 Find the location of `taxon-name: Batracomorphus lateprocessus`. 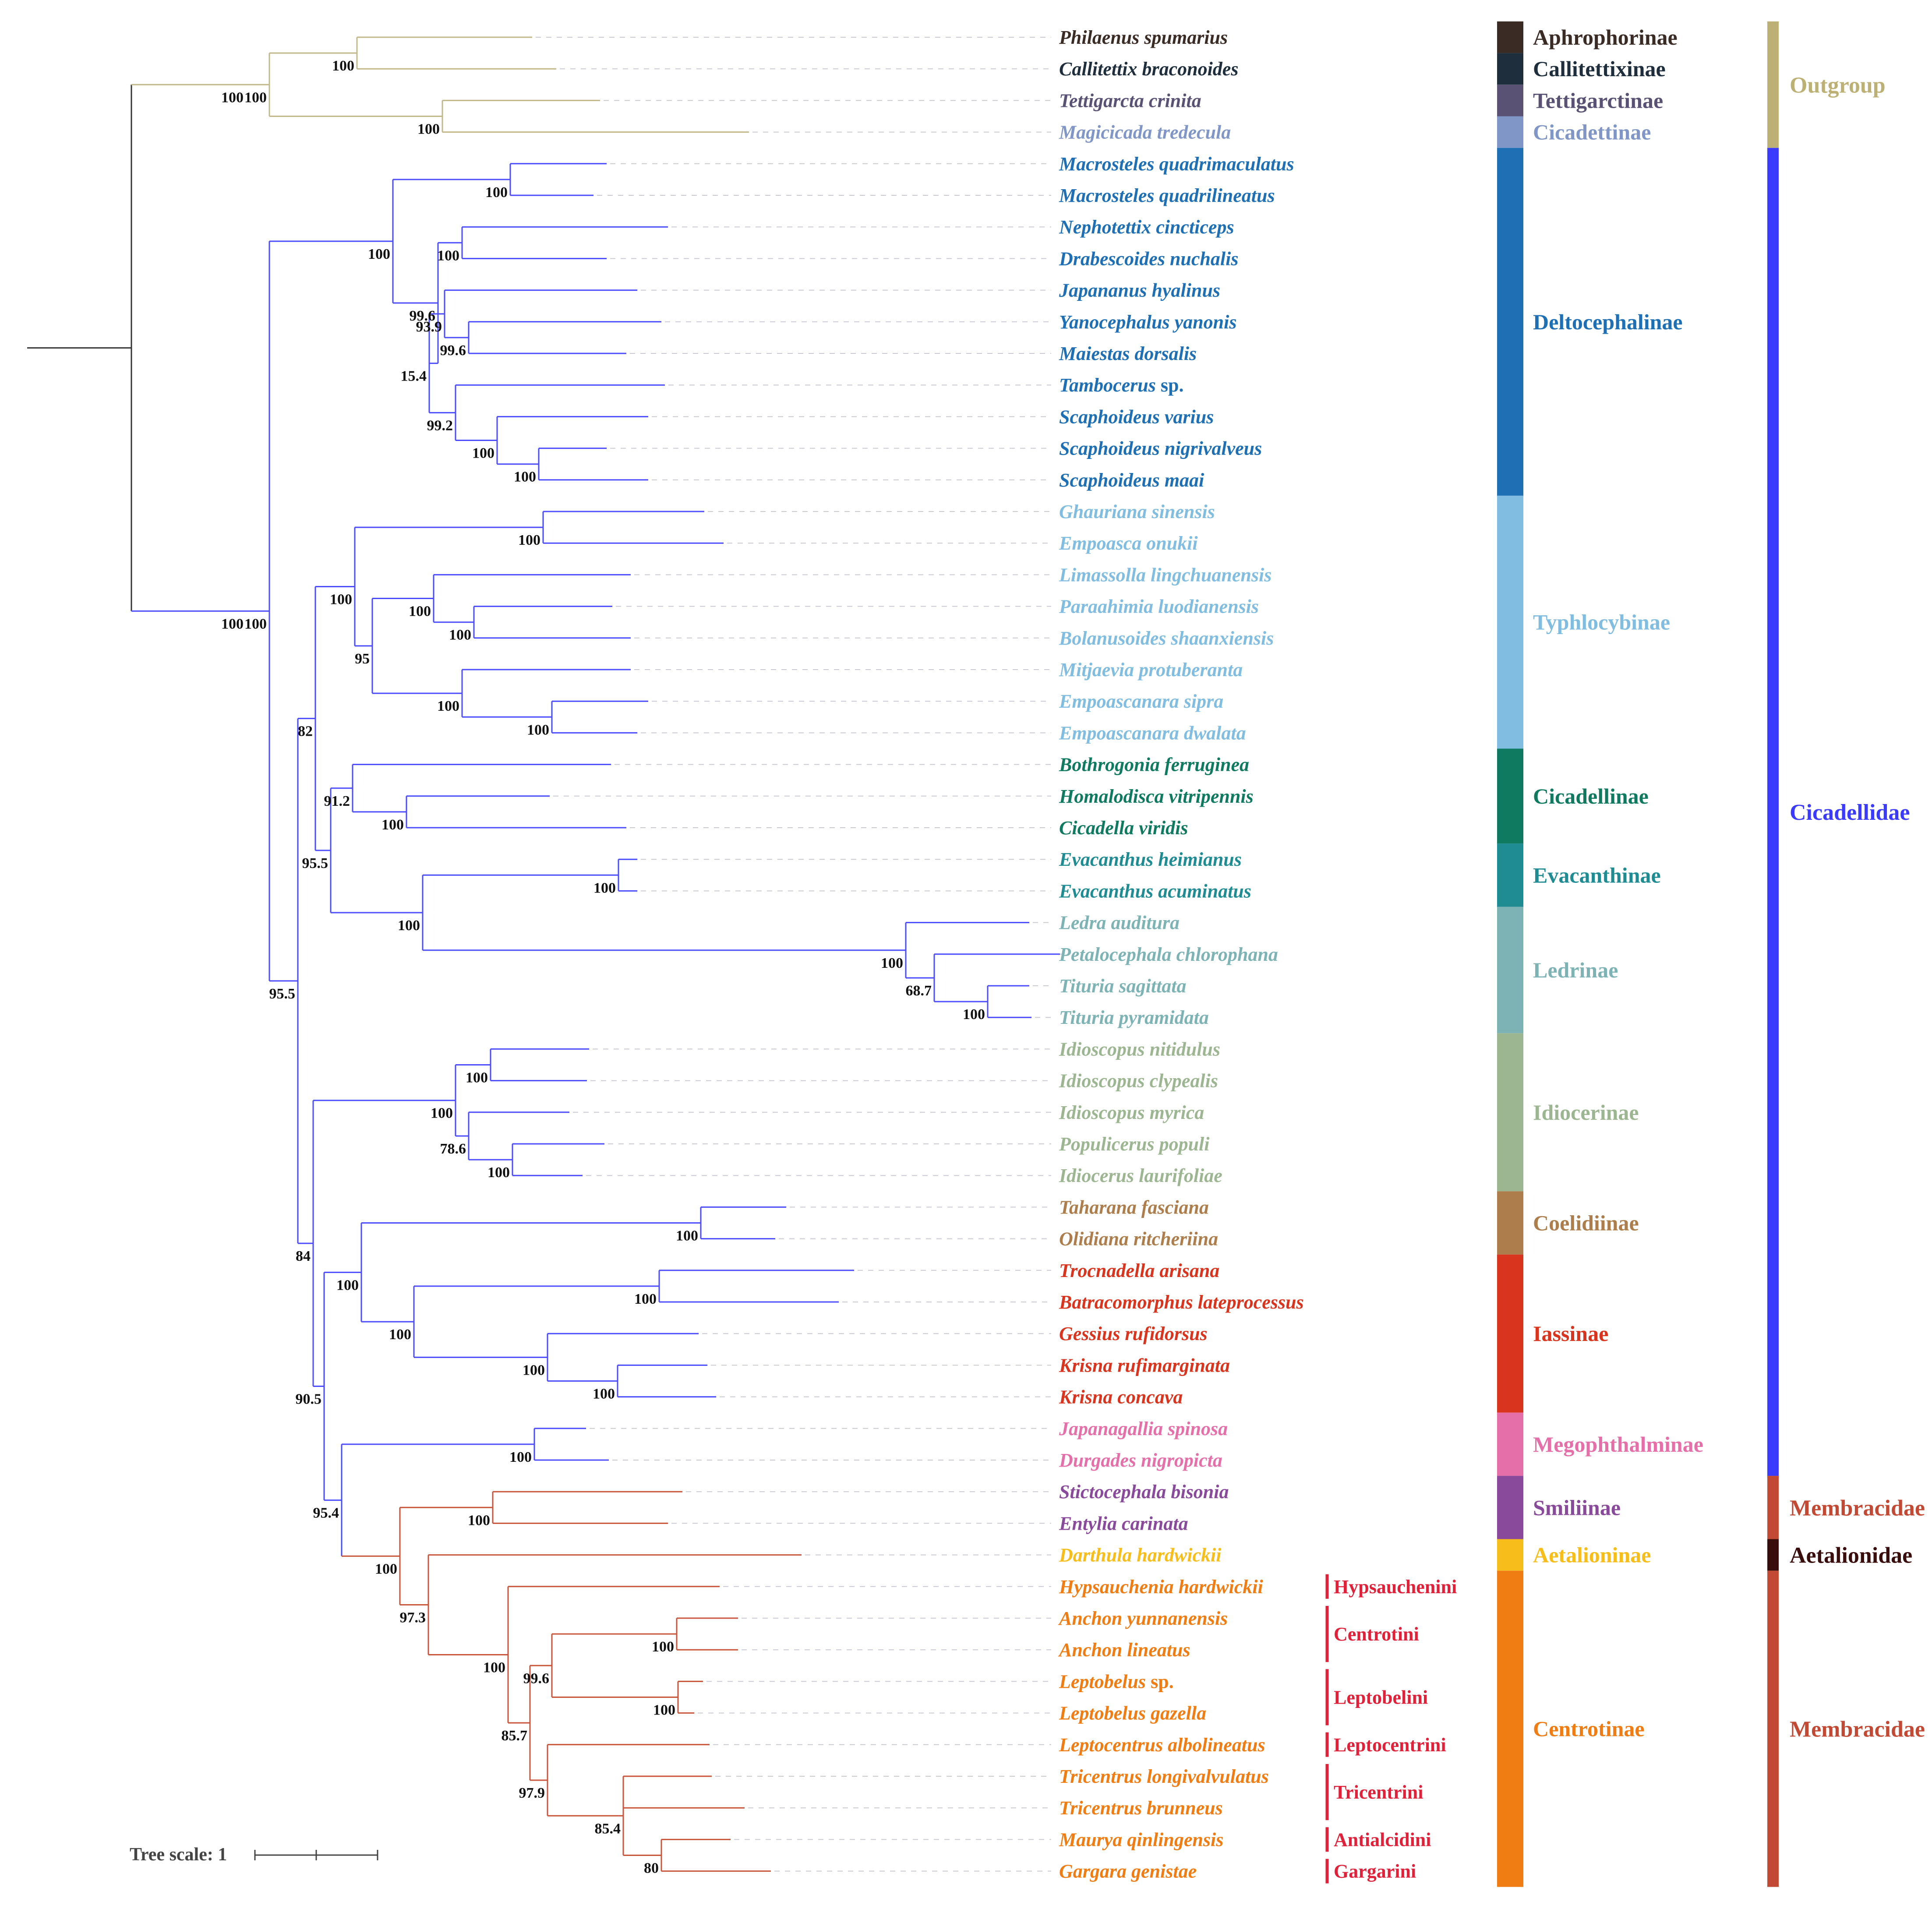

taxon-name: Batracomorphus lateprocessus is located at coordinates (1182, 1302).